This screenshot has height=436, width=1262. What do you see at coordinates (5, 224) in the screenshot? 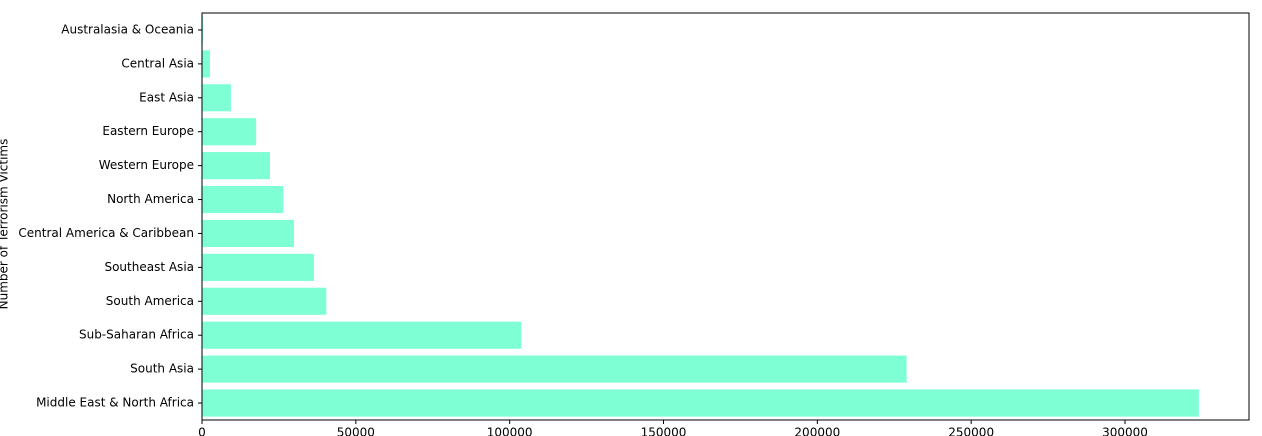
I see `y-axis-label: Number of Terrorism Victims` at bounding box center [5, 224].